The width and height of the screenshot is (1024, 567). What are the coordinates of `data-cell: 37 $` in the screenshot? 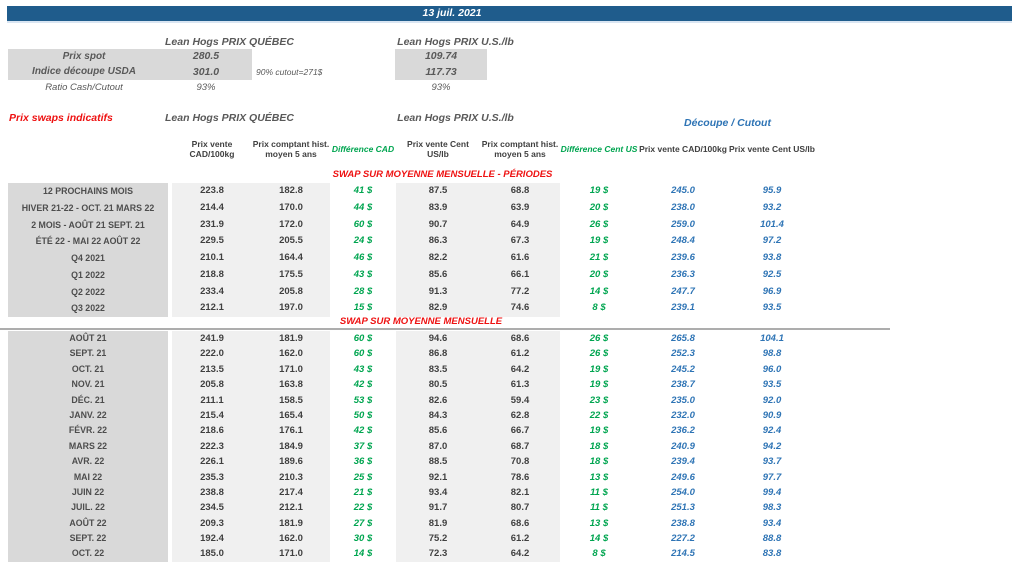 It's located at (363, 446).